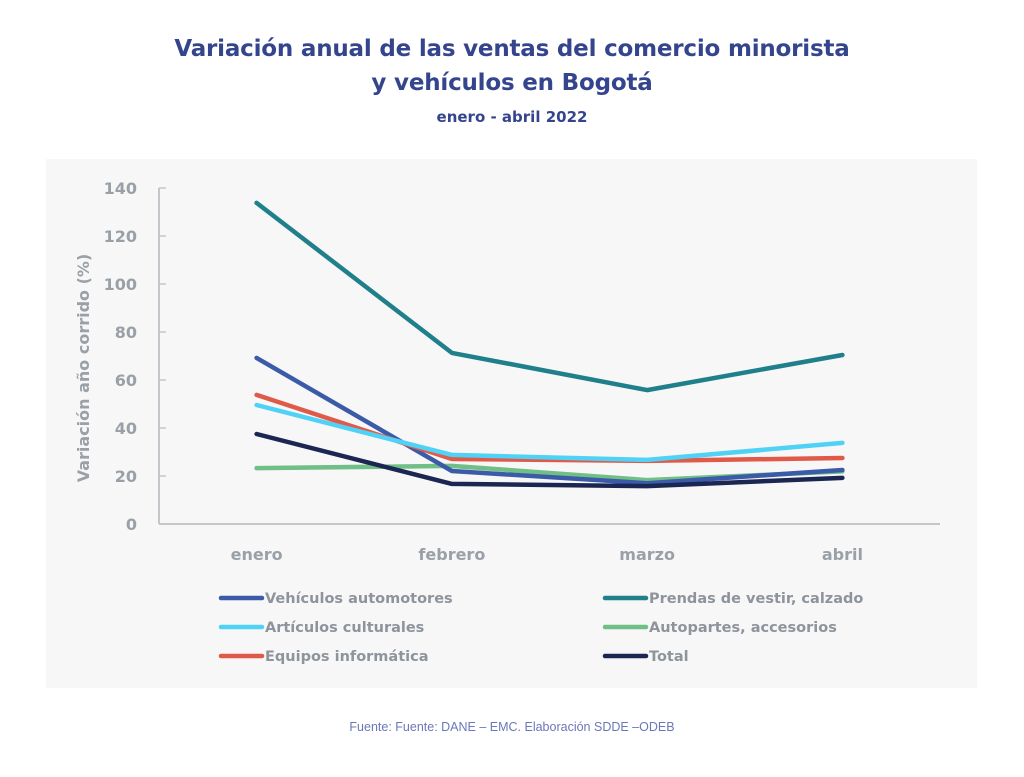 The image size is (1024, 777). I want to click on legend-label: Equipos informática, so click(347, 657).